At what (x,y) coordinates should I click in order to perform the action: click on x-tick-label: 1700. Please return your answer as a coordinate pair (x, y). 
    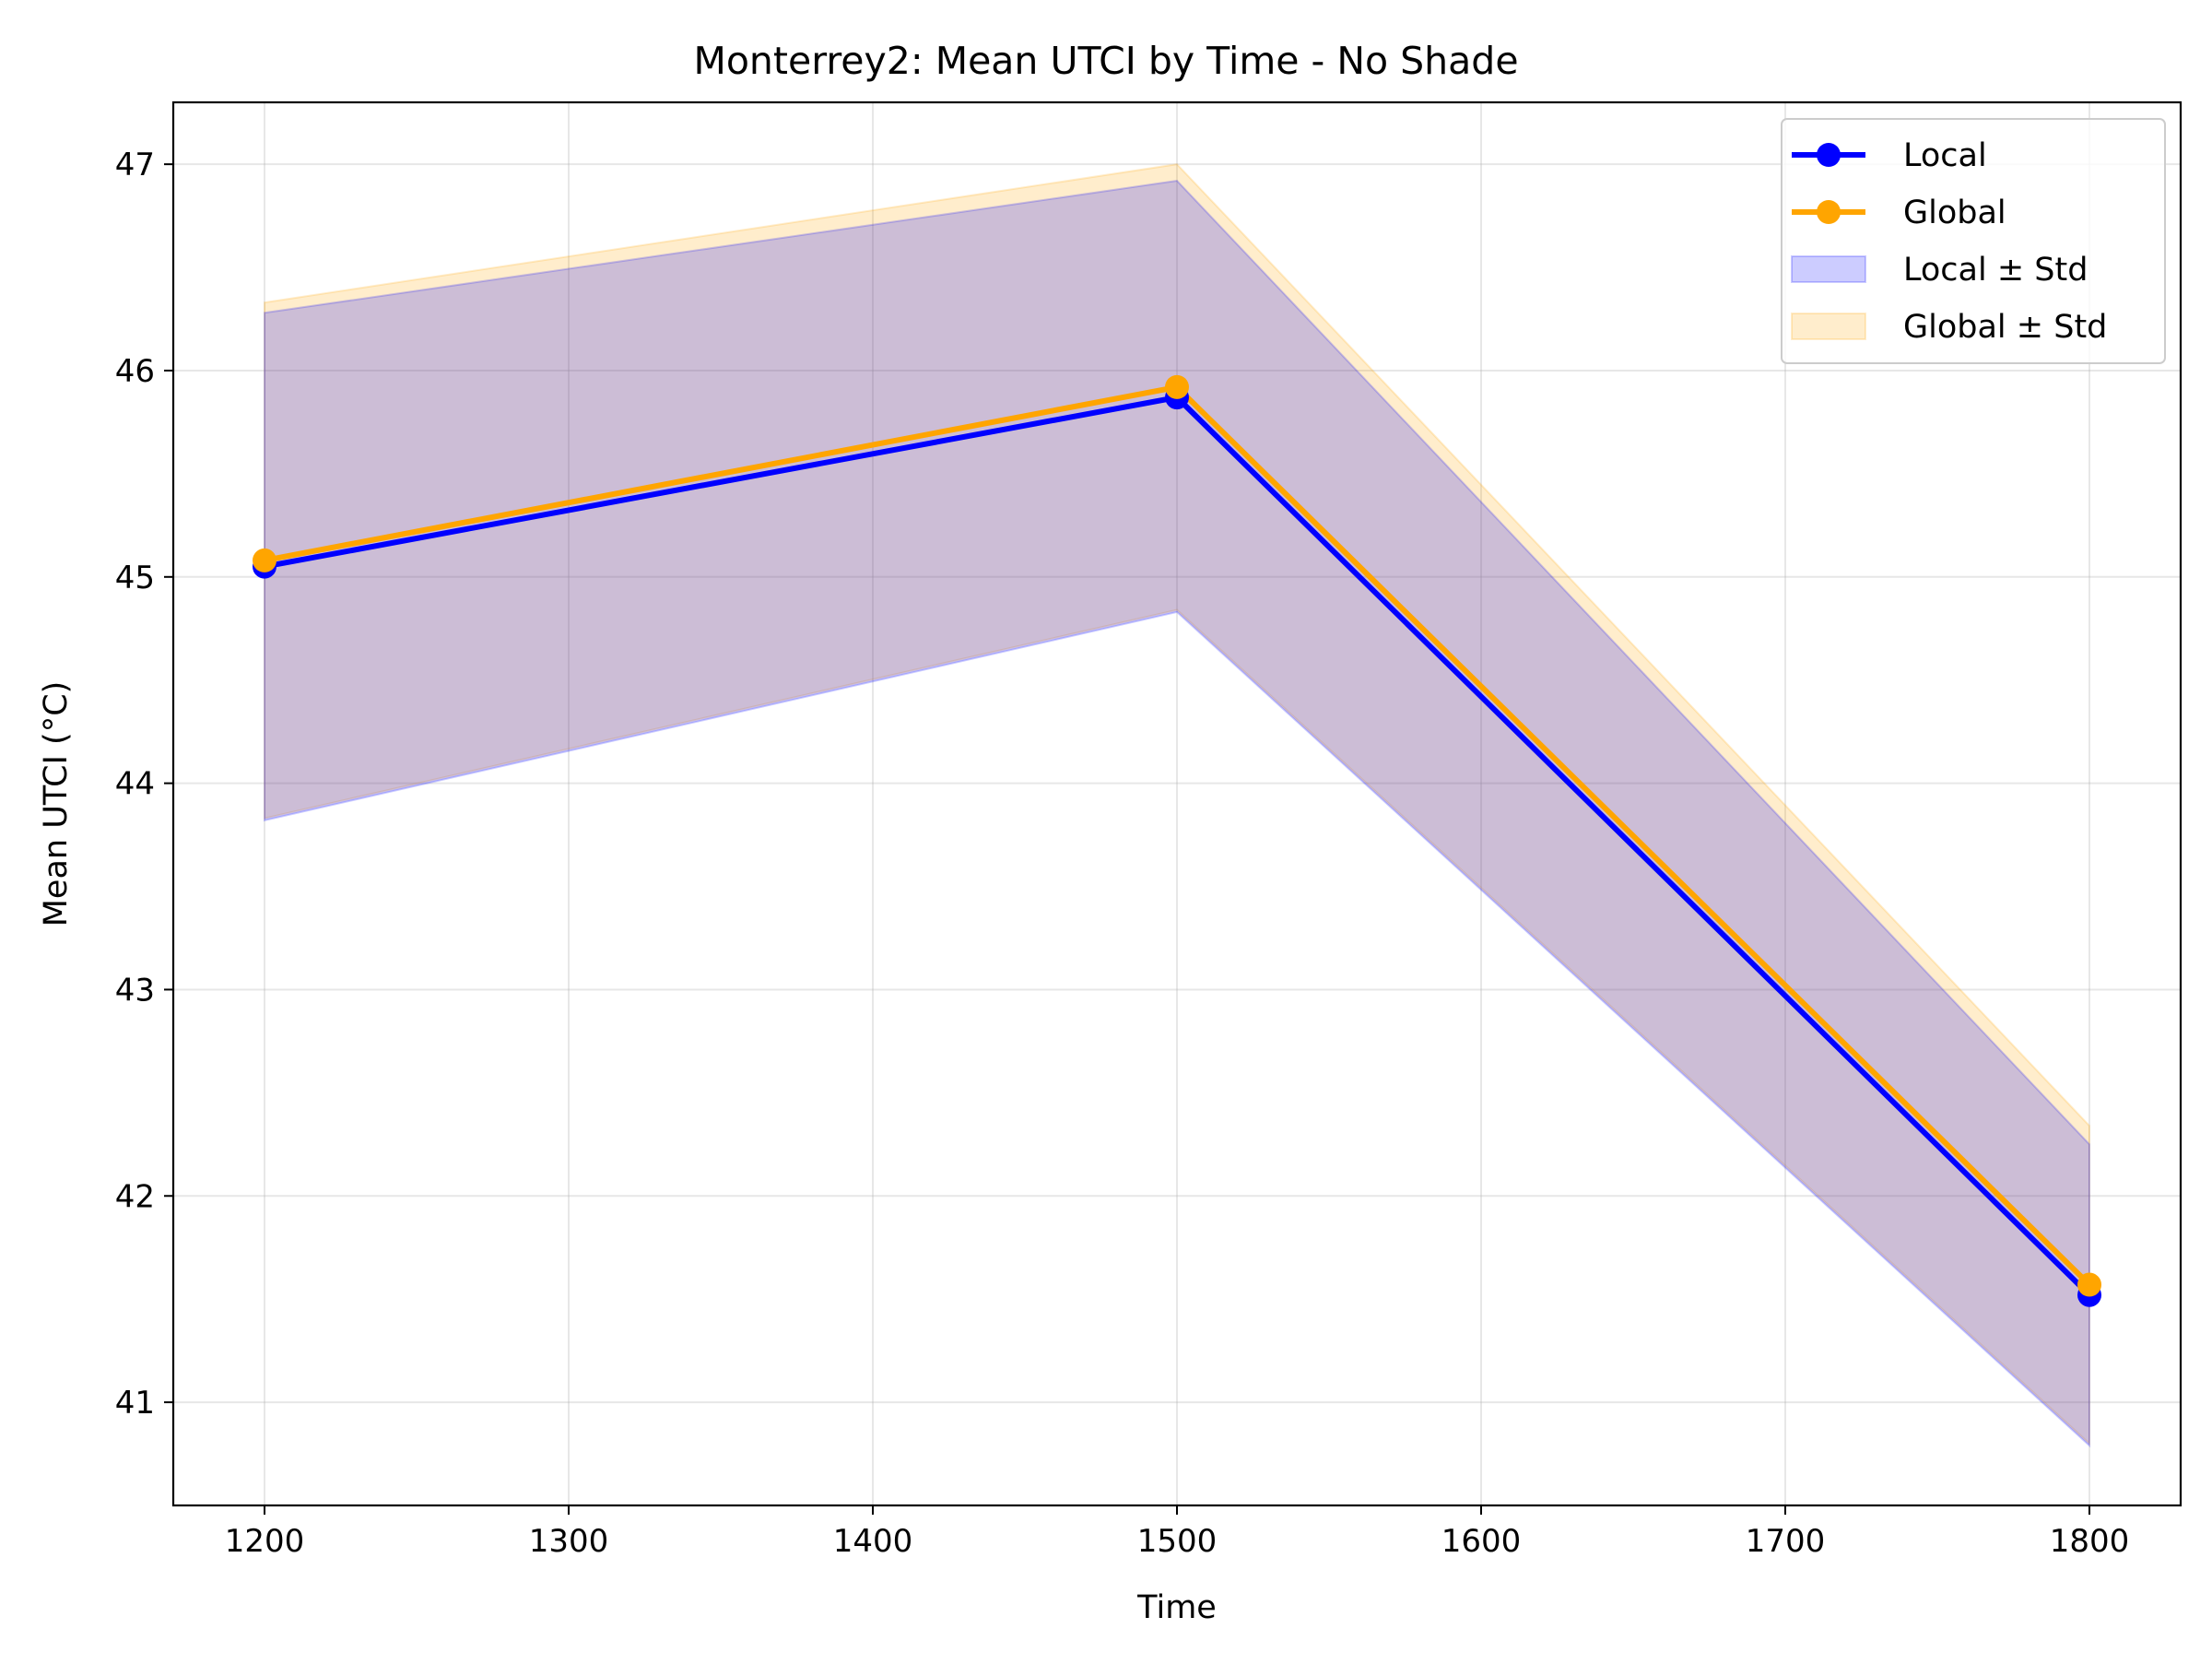
    Looking at the image, I should click on (1786, 1541).